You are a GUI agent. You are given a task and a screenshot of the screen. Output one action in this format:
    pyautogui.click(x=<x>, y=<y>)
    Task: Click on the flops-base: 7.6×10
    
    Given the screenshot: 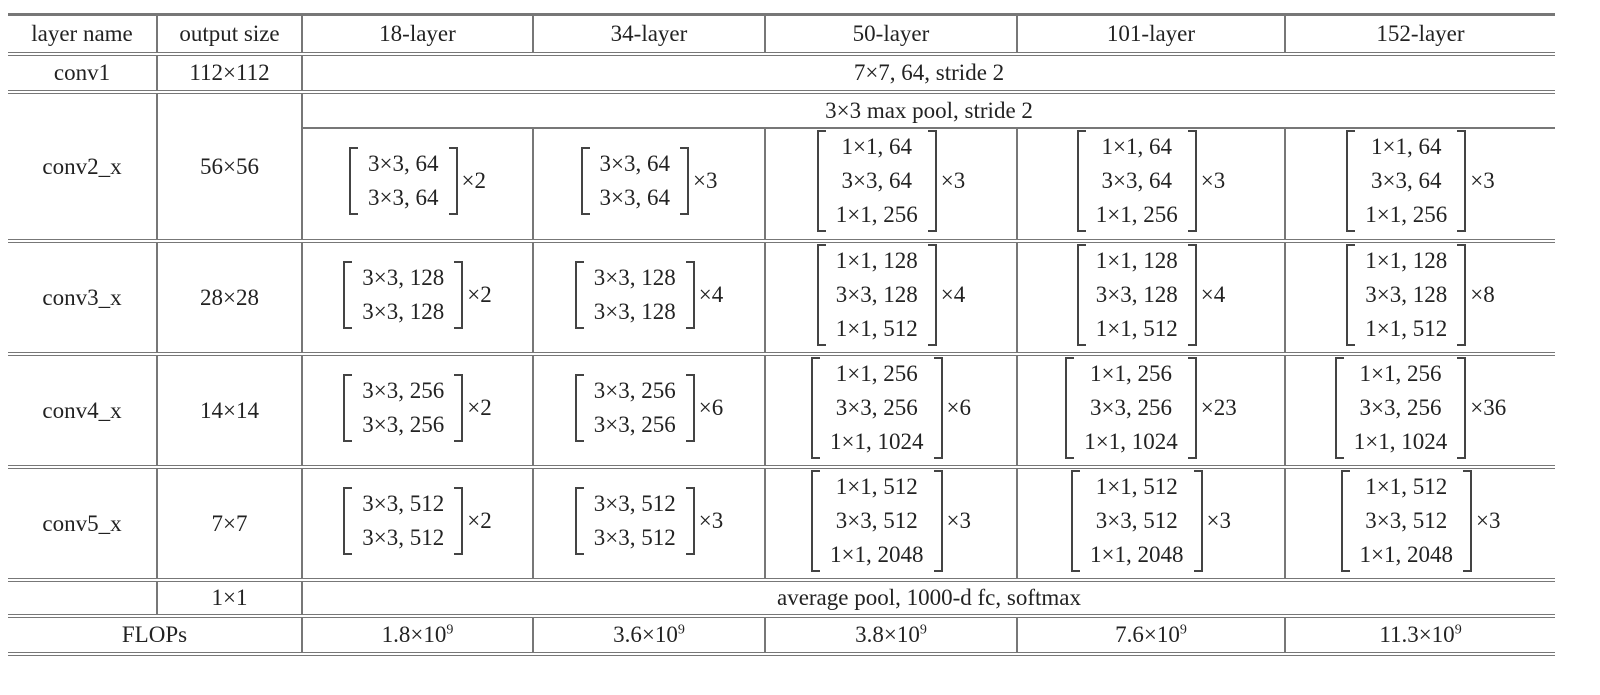 What is the action you would take?
    pyautogui.click(x=1147, y=634)
    